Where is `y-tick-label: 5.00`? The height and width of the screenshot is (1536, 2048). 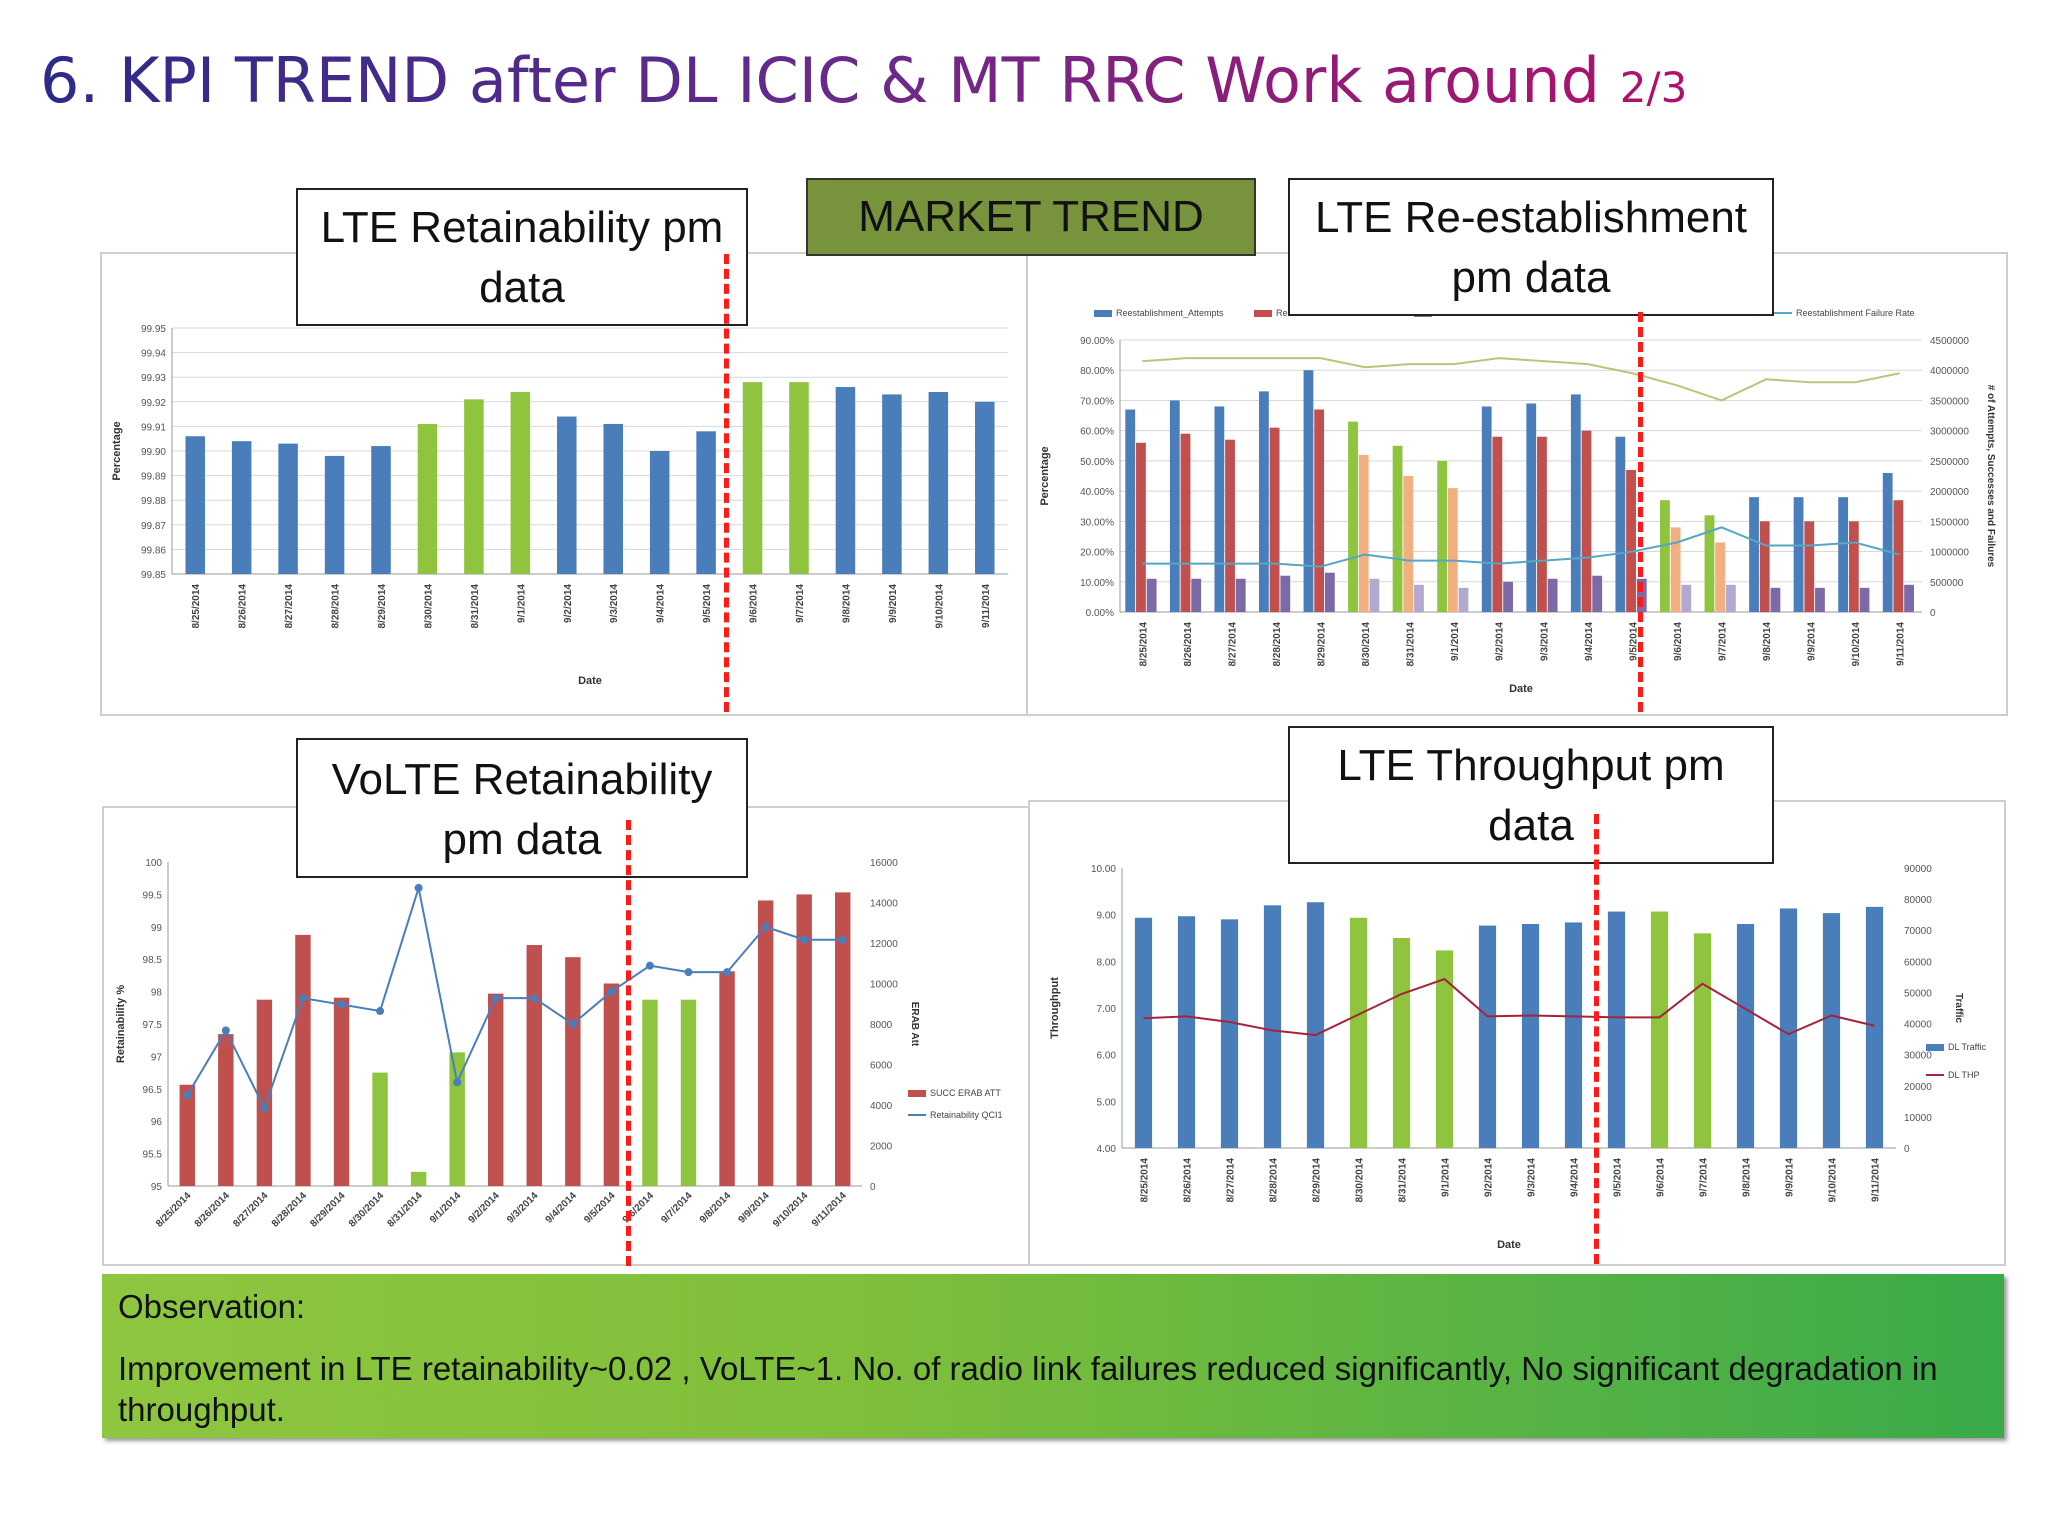 y-tick-label: 5.00 is located at coordinates (1107, 1102).